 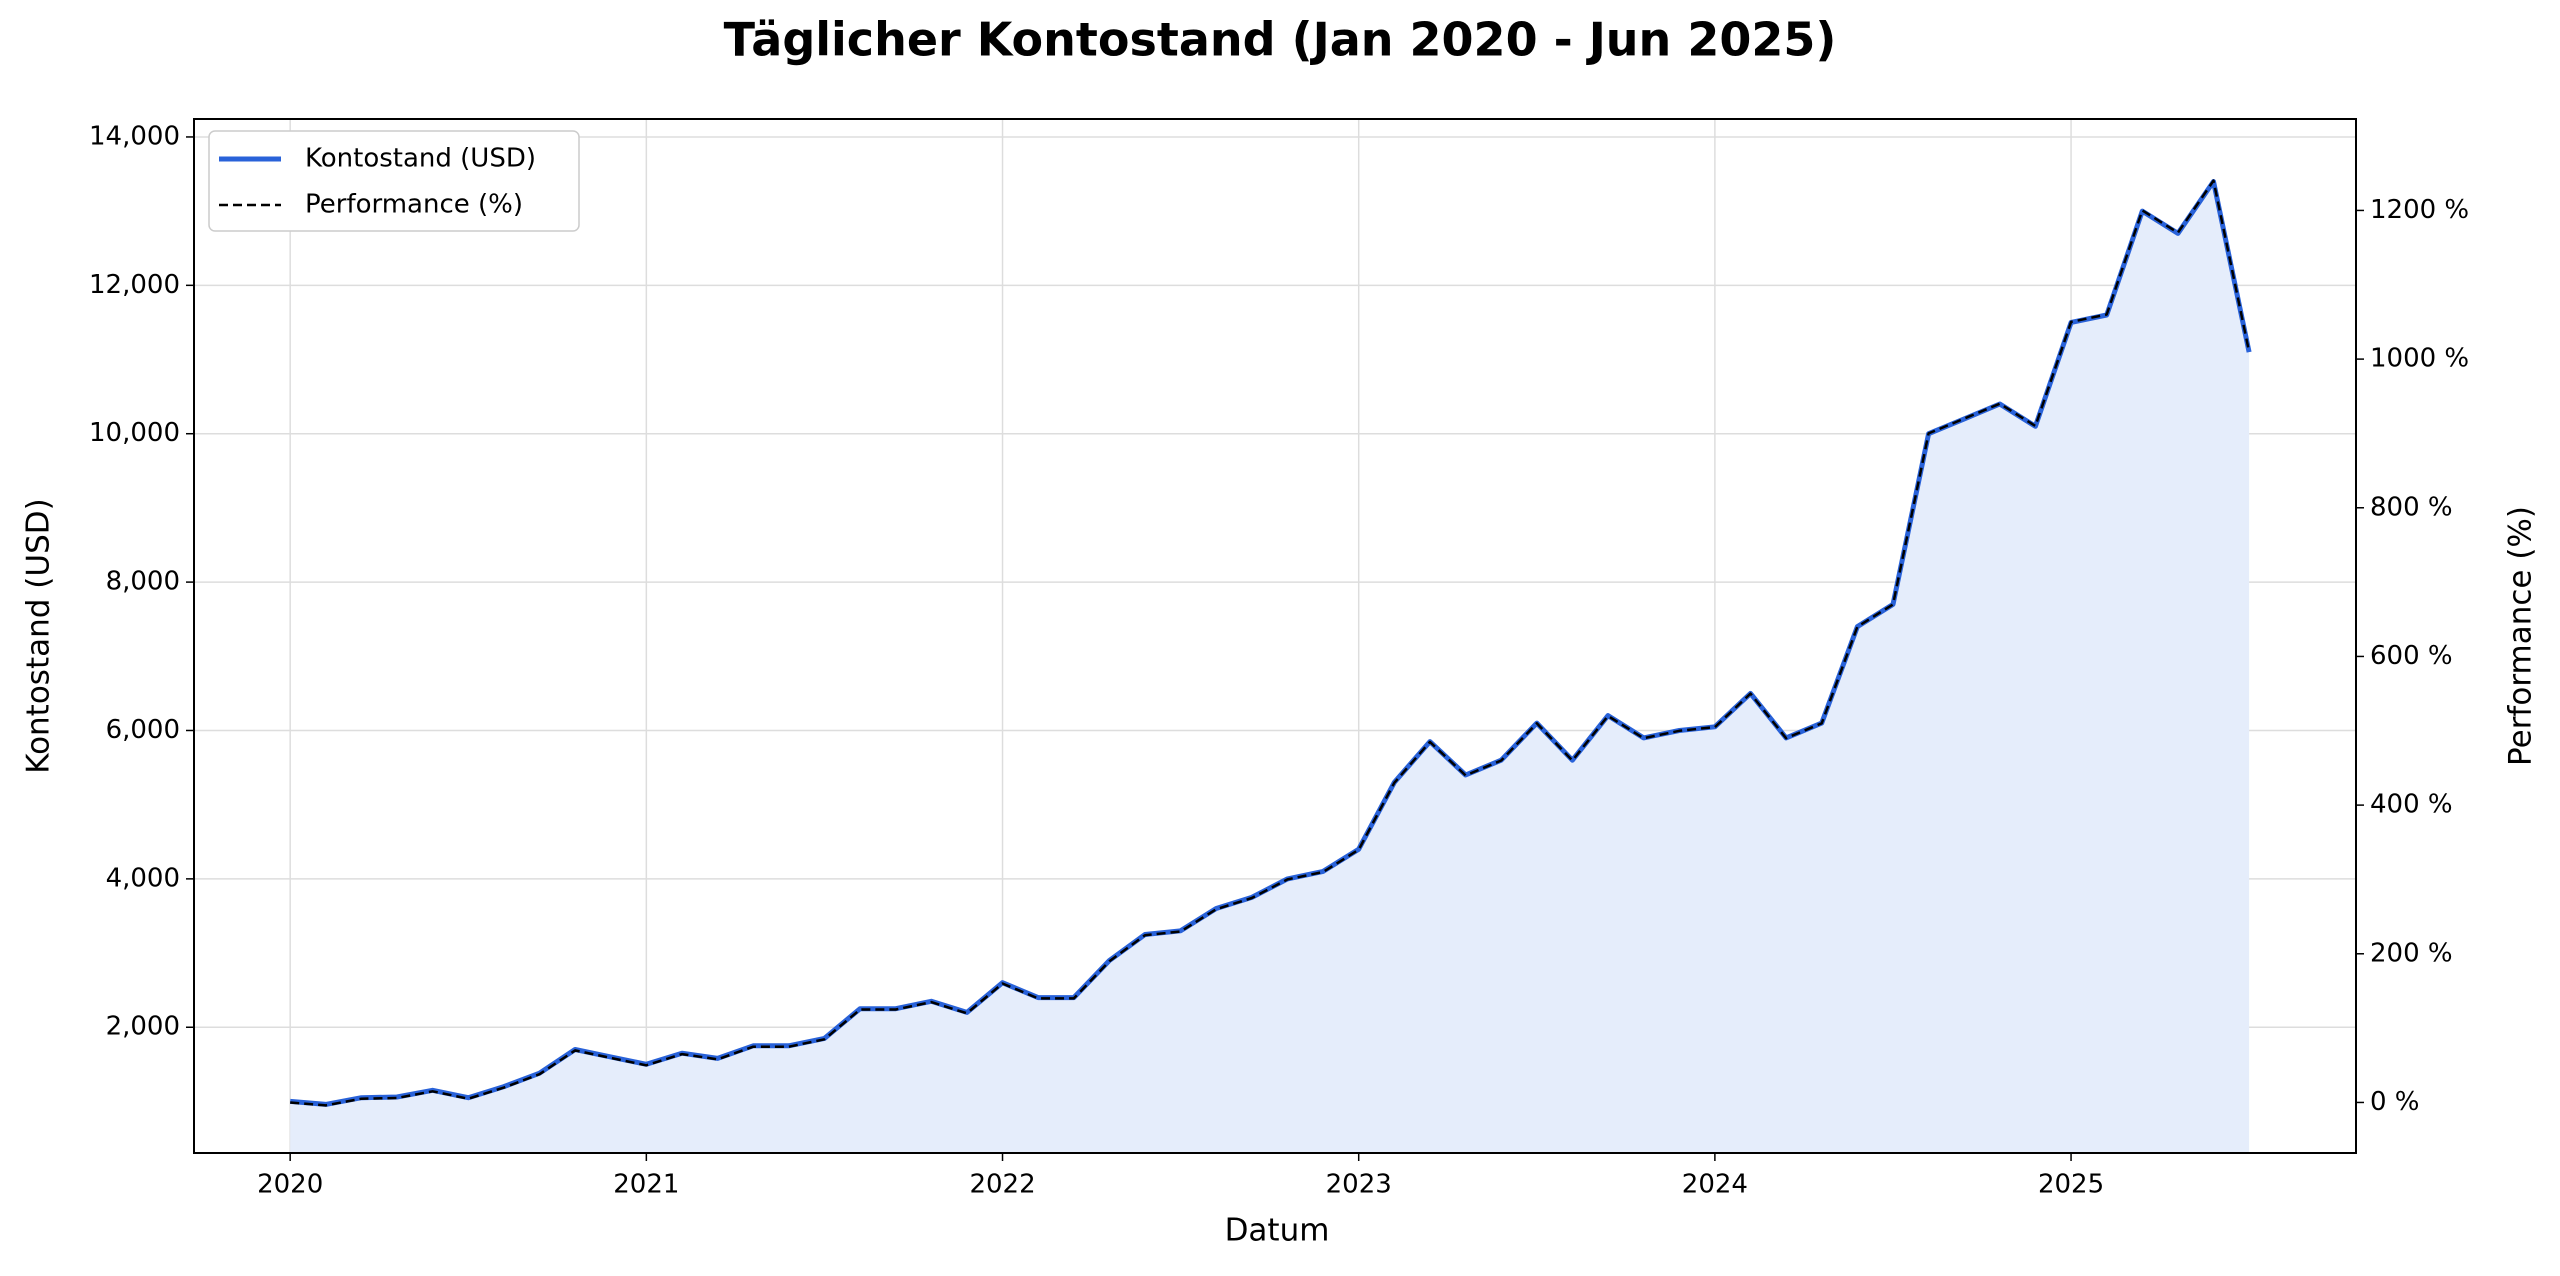 What do you see at coordinates (2419, 359) in the screenshot?
I see `y2-tick-label: 1000 %` at bounding box center [2419, 359].